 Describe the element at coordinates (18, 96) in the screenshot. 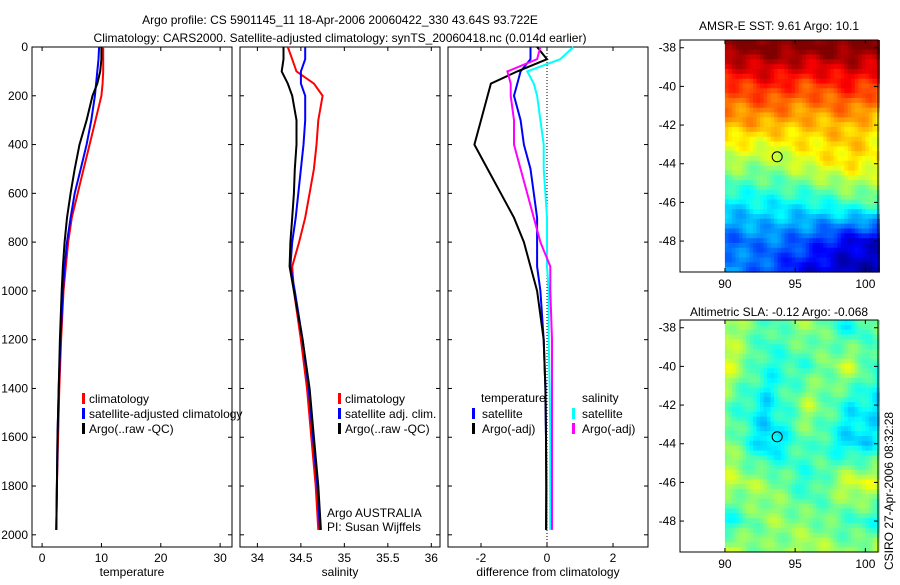

I see `y-tick-label: 200` at that location.